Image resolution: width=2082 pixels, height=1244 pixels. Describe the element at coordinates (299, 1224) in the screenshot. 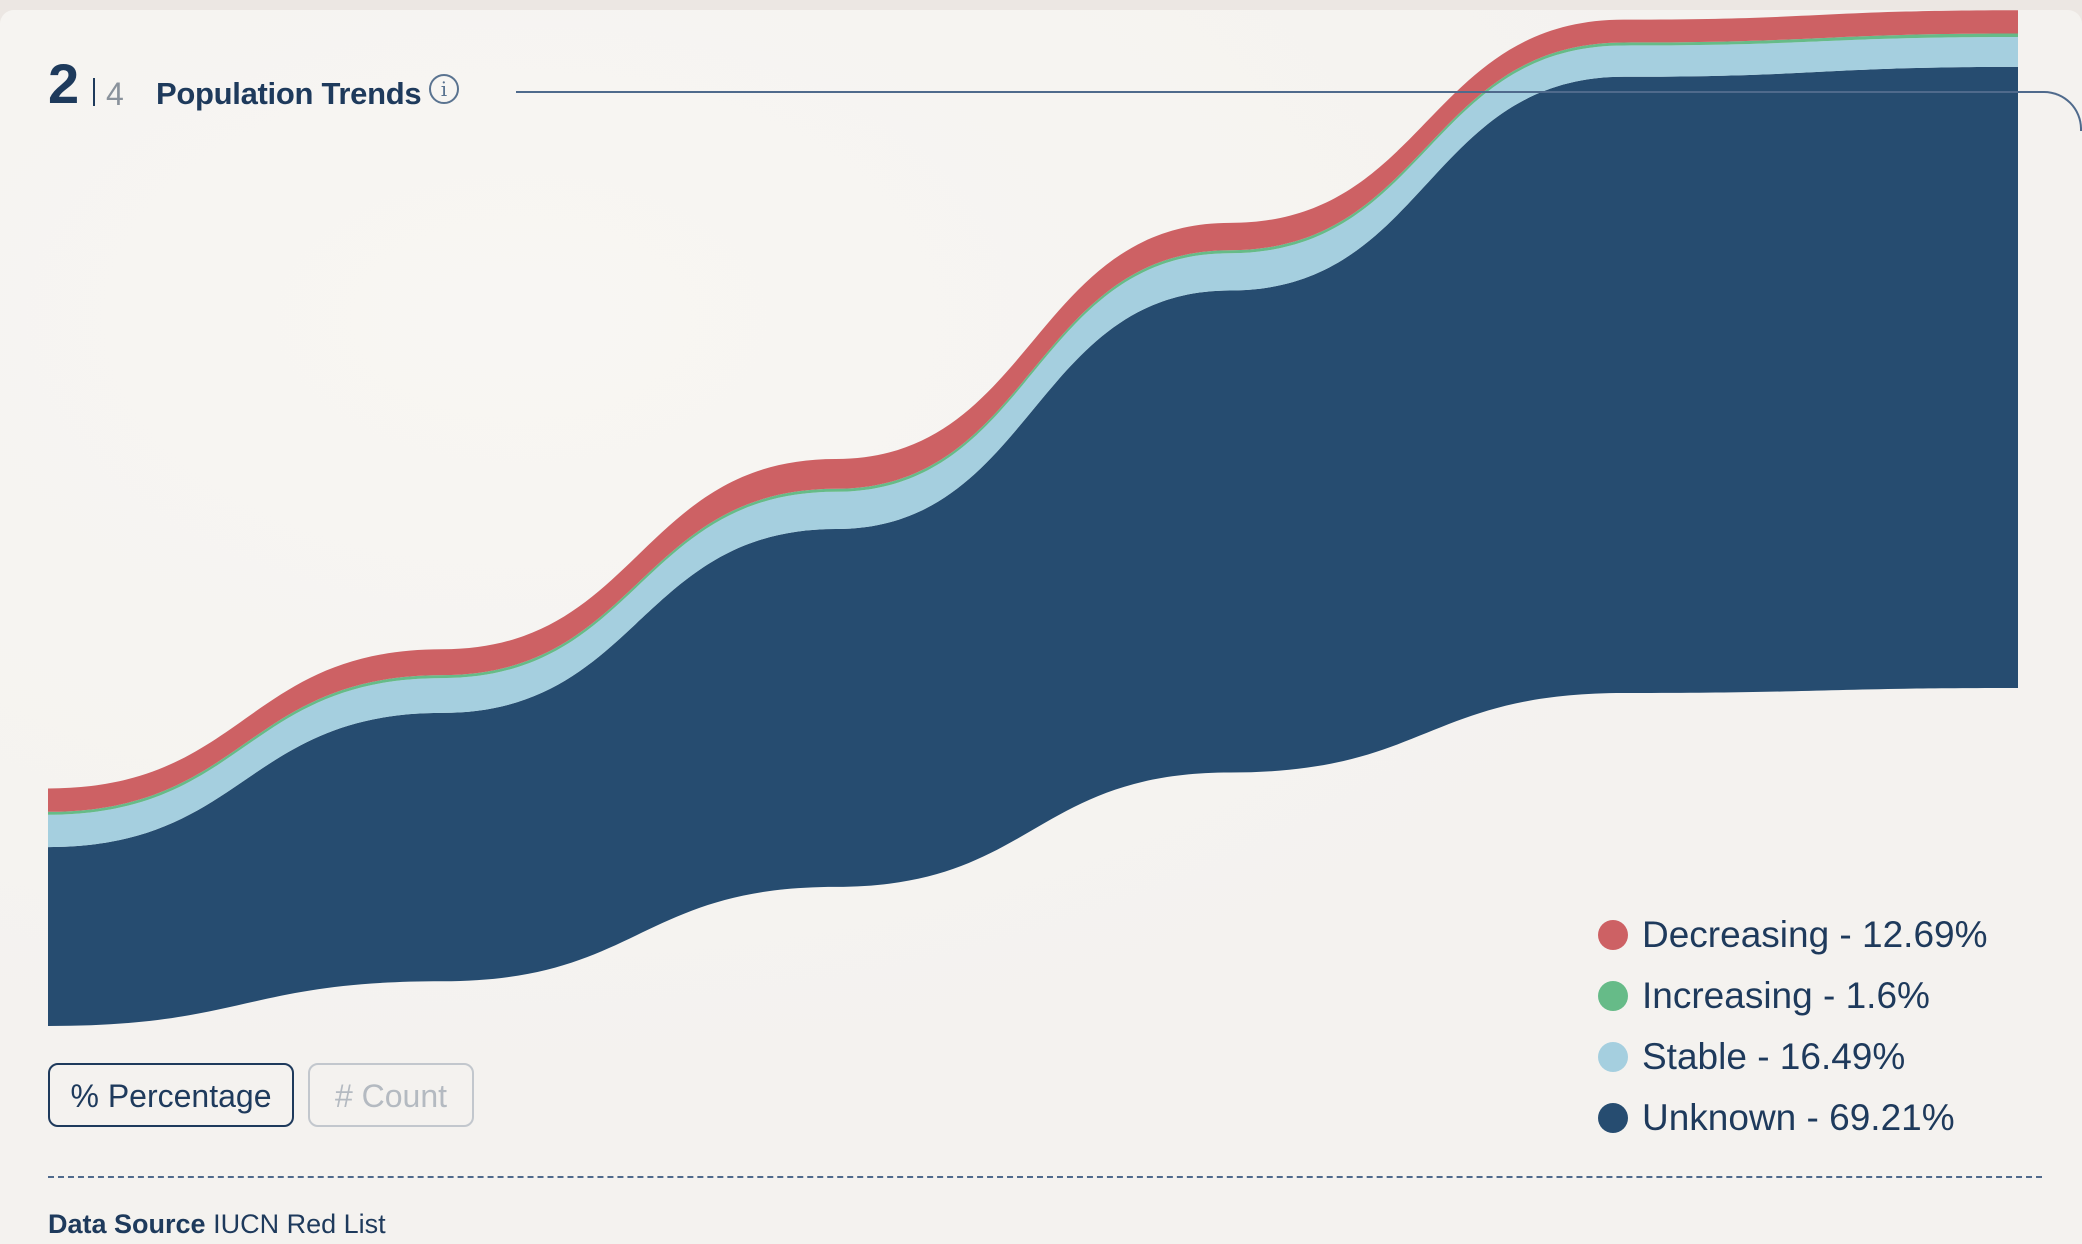

I see `data-source-value: IUCN Red List` at that location.